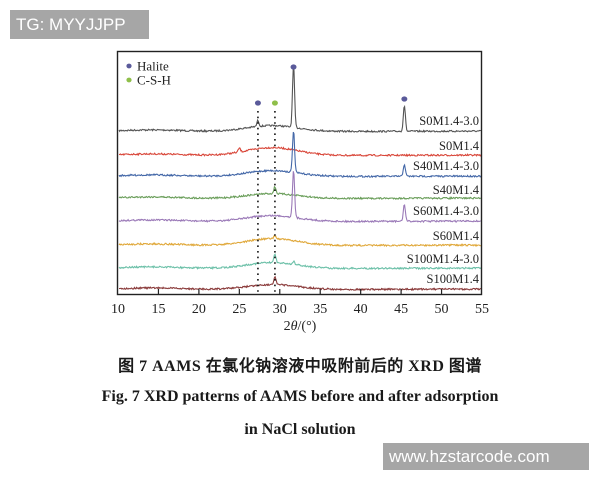 This screenshot has height=480, width=600. I want to click on reference-lines, so click(266, 201).